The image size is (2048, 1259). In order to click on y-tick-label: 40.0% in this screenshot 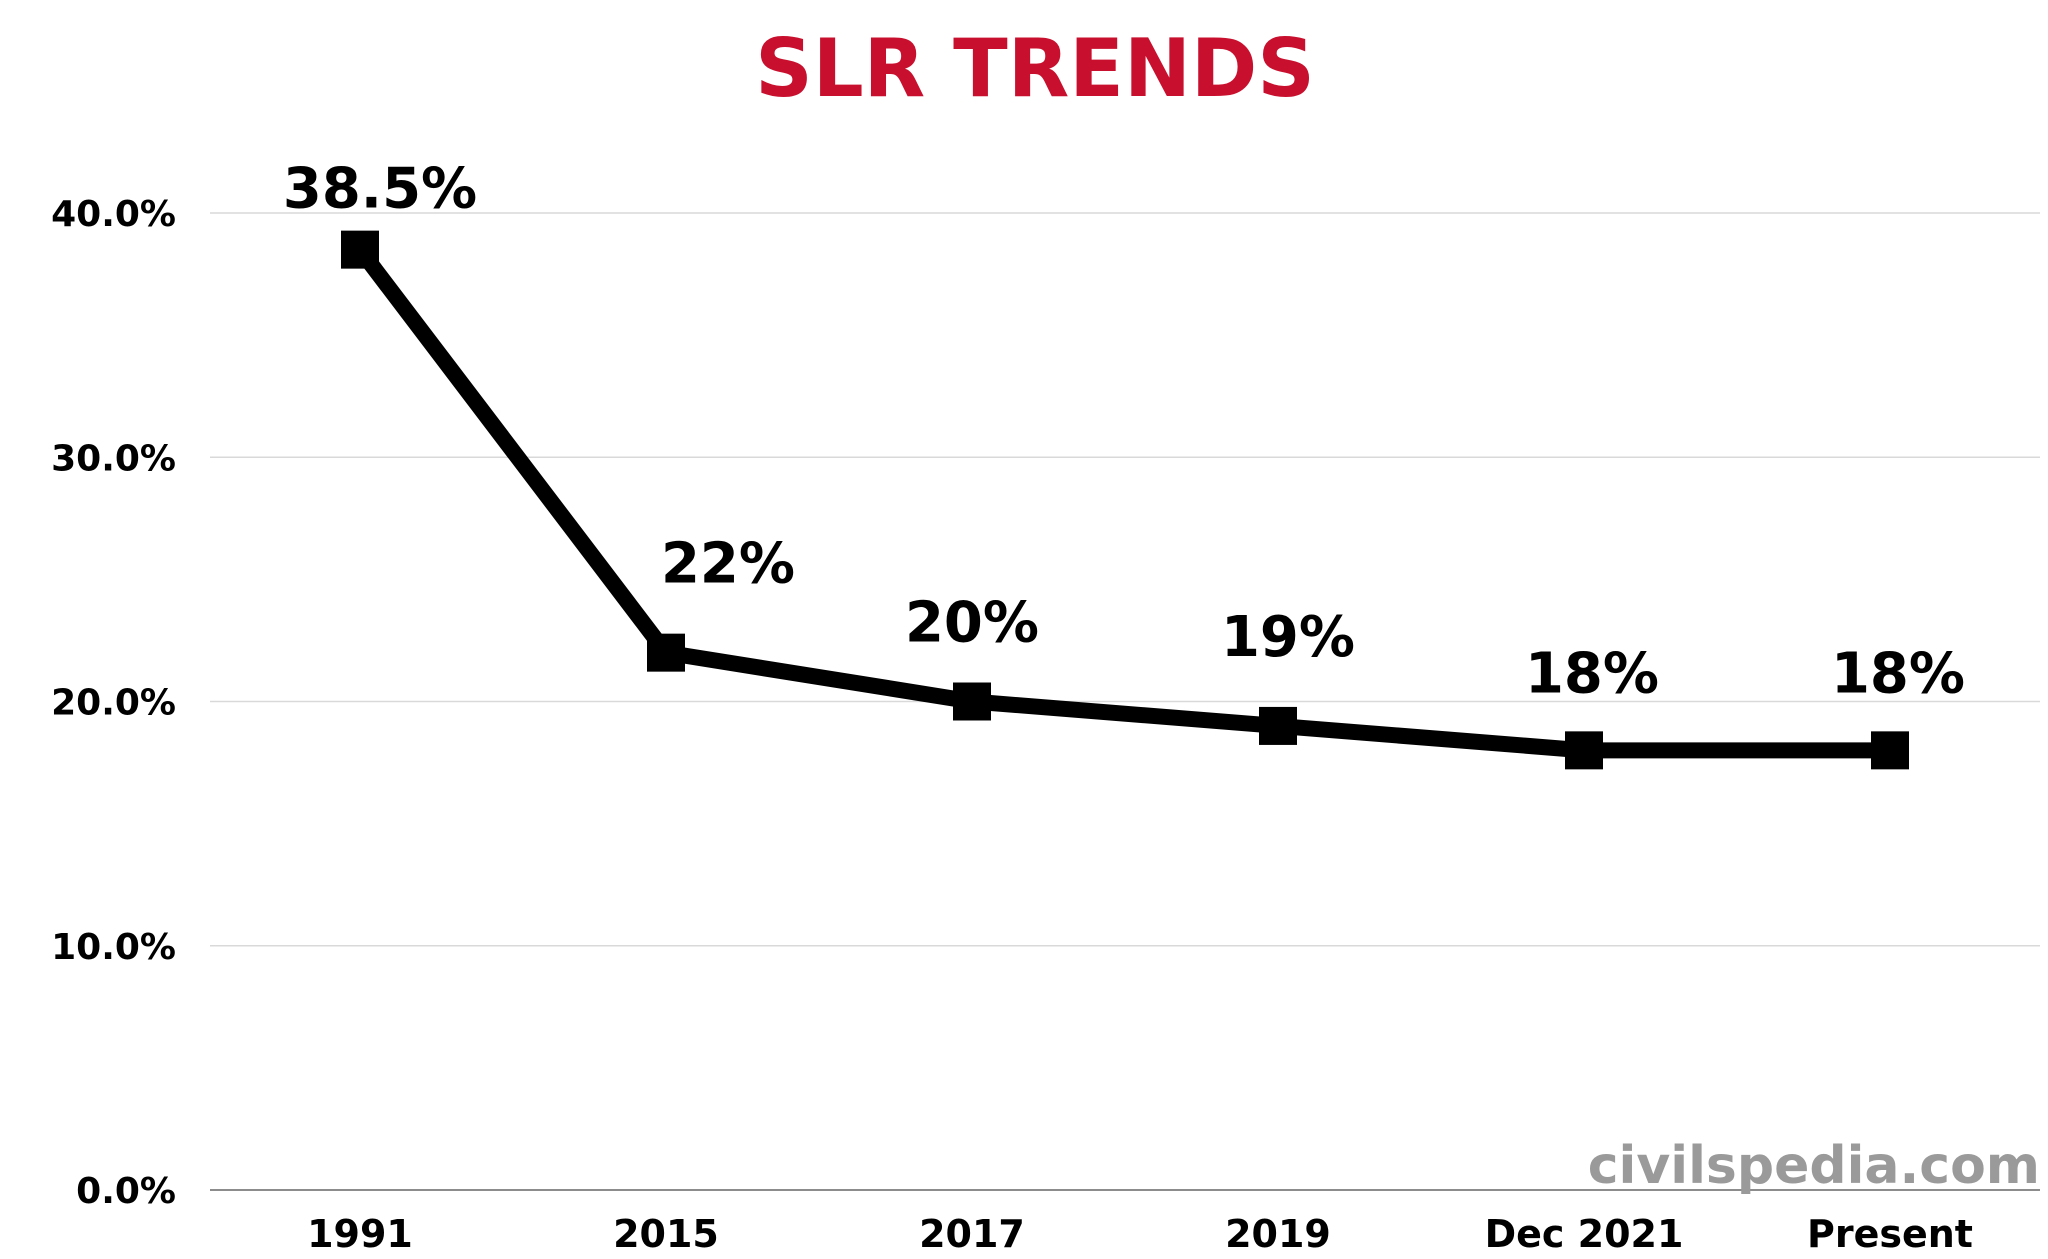, I will do `click(113, 214)`.